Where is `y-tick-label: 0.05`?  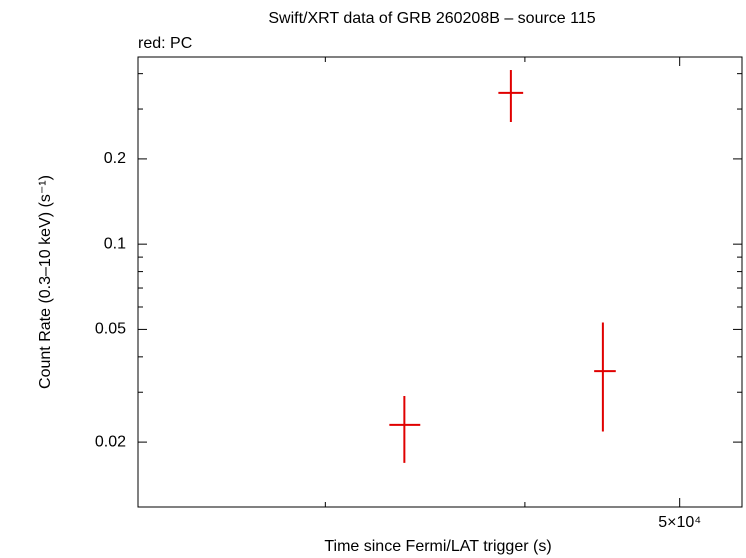 y-tick-label: 0.05 is located at coordinates (110, 329).